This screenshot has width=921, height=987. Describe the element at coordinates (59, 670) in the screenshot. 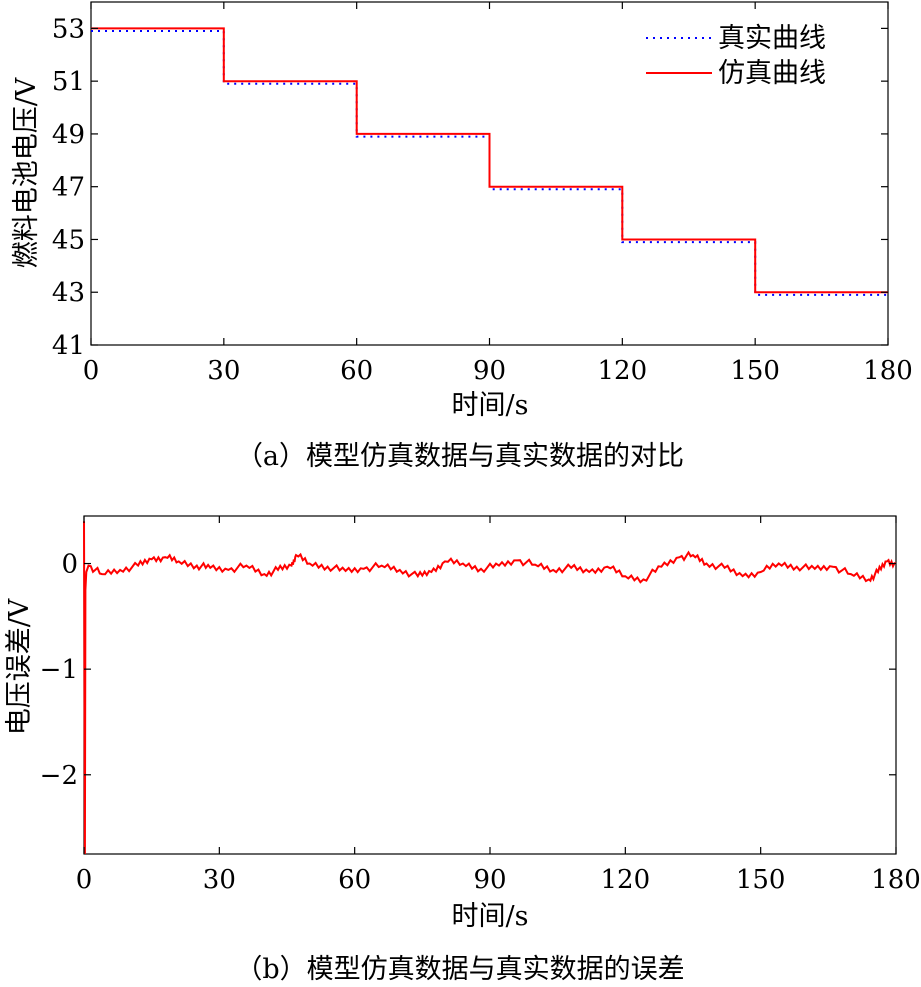

I see `panel-b-y-tick-label: −1` at that location.